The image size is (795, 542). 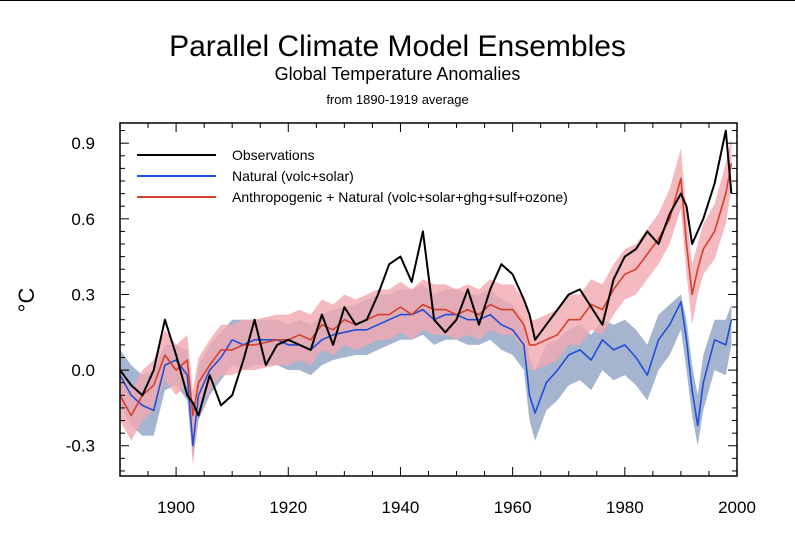 What do you see at coordinates (513, 507) in the screenshot?
I see `x-tick-label: 1960` at bounding box center [513, 507].